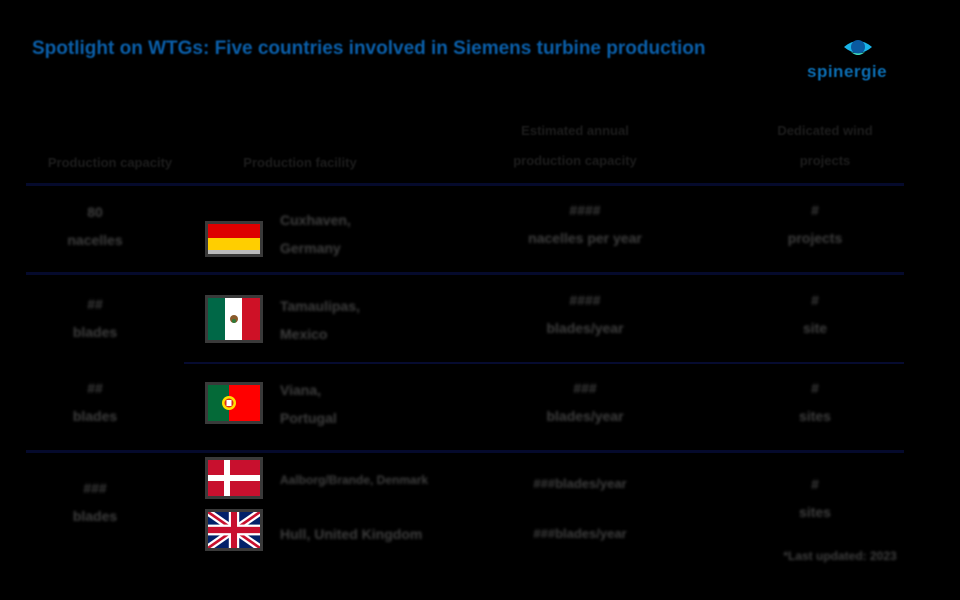  What do you see at coordinates (585, 224) in the screenshot?
I see `row-germany-estimate: #### nacelles per year` at bounding box center [585, 224].